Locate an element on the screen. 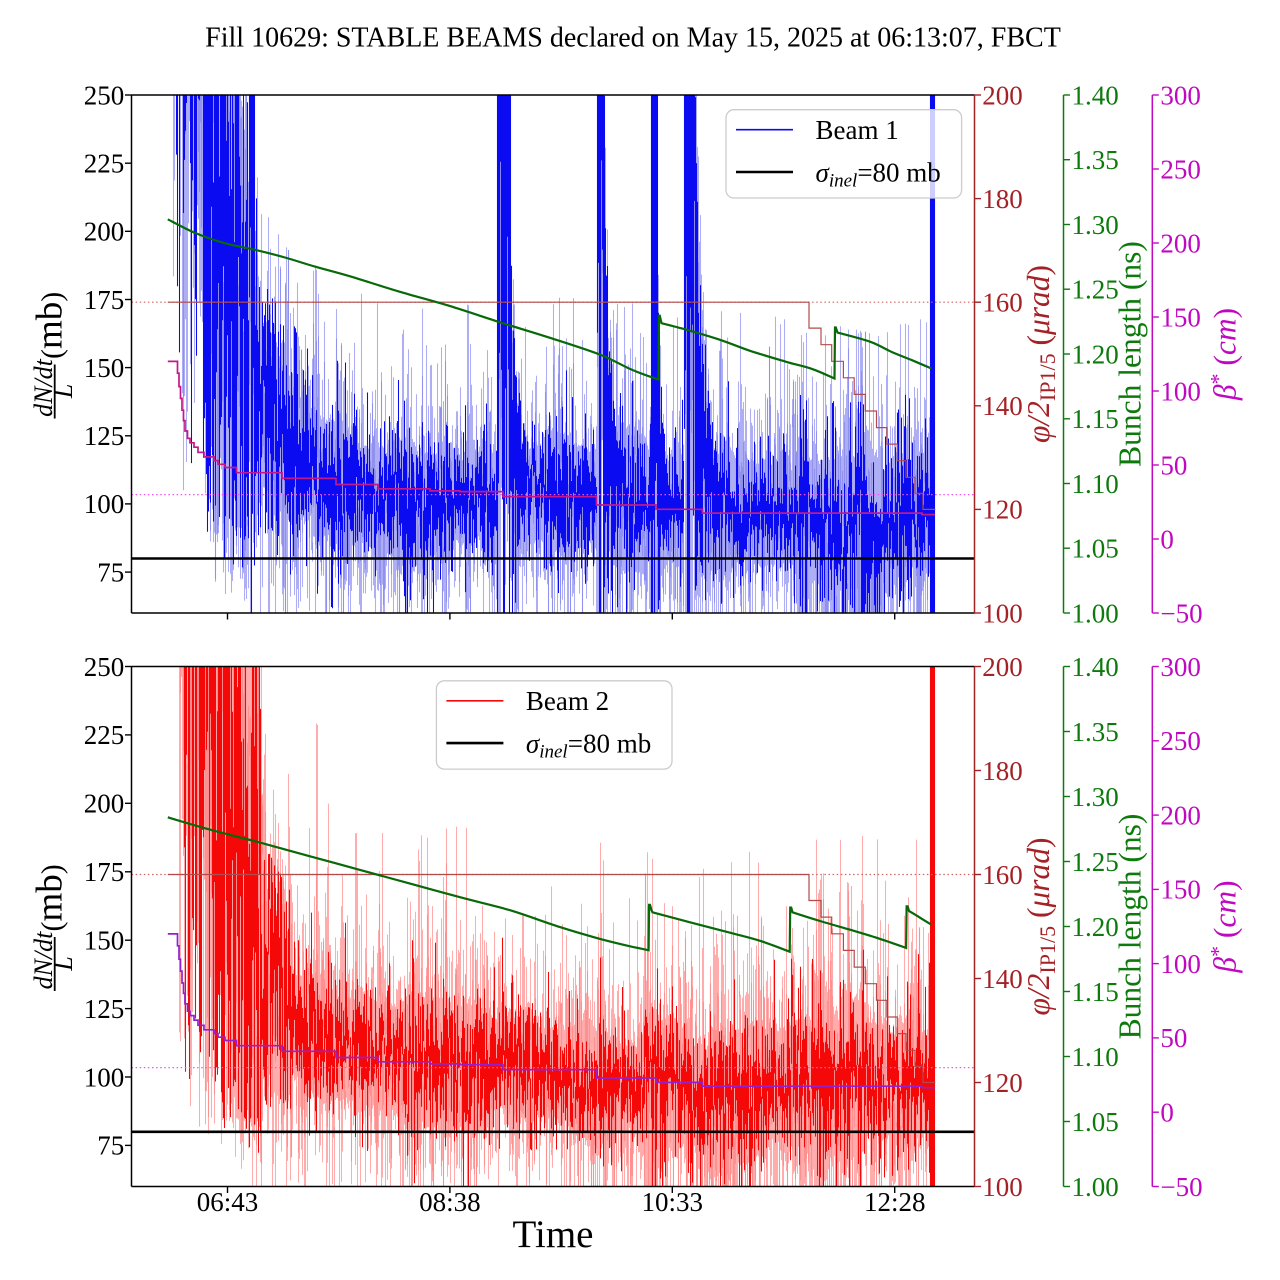 This screenshot has width=1280, height=1280. svg-text: Beam 2 is located at coordinates (567, 701).